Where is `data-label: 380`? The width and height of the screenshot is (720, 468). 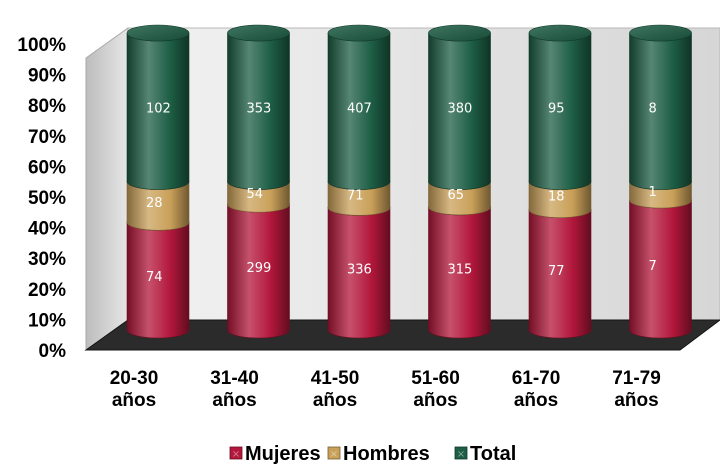
data-label: 380 is located at coordinates (460, 108).